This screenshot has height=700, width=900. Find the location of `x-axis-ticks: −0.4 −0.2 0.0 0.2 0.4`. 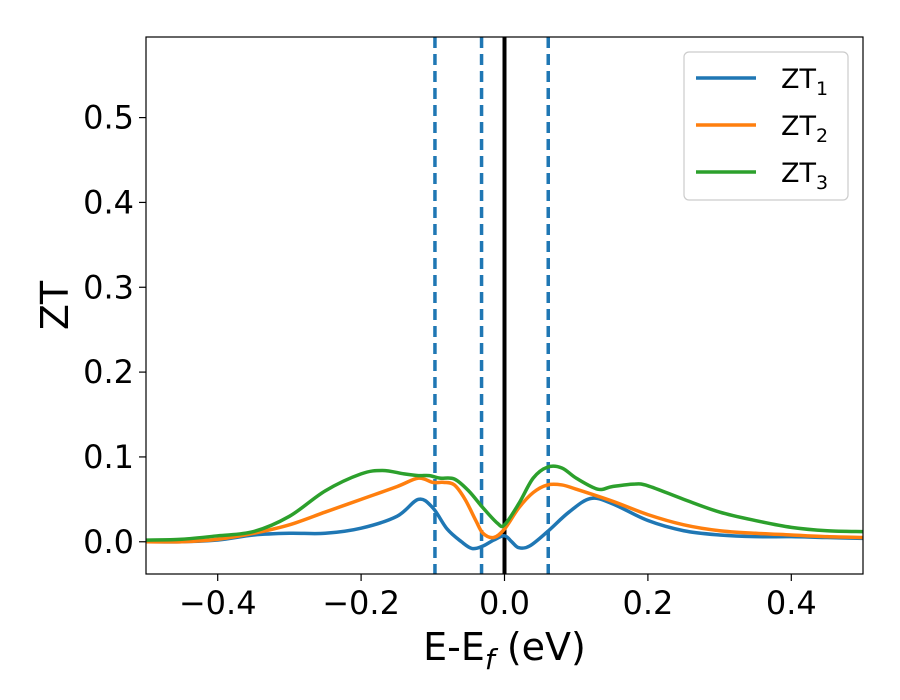

x-axis-ticks: −0.4 −0.2 0.0 0.2 0.4 is located at coordinates (498, 598).